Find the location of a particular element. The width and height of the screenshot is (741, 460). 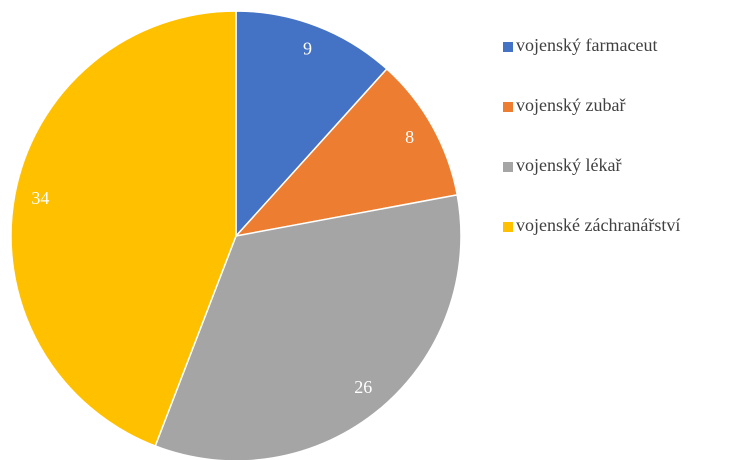

data-label: 34 is located at coordinates (40, 198).